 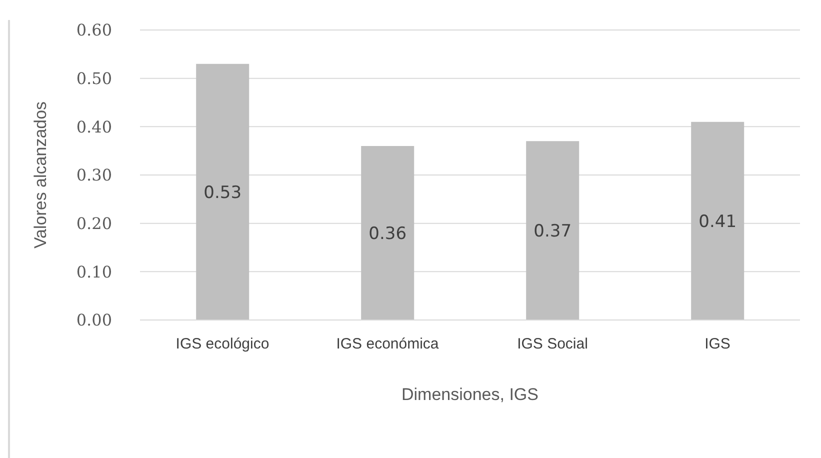 What do you see at coordinates (94, 224) in the screenshot?
I see `y-tick-label: 0.20` at bounding box center [94, 224].